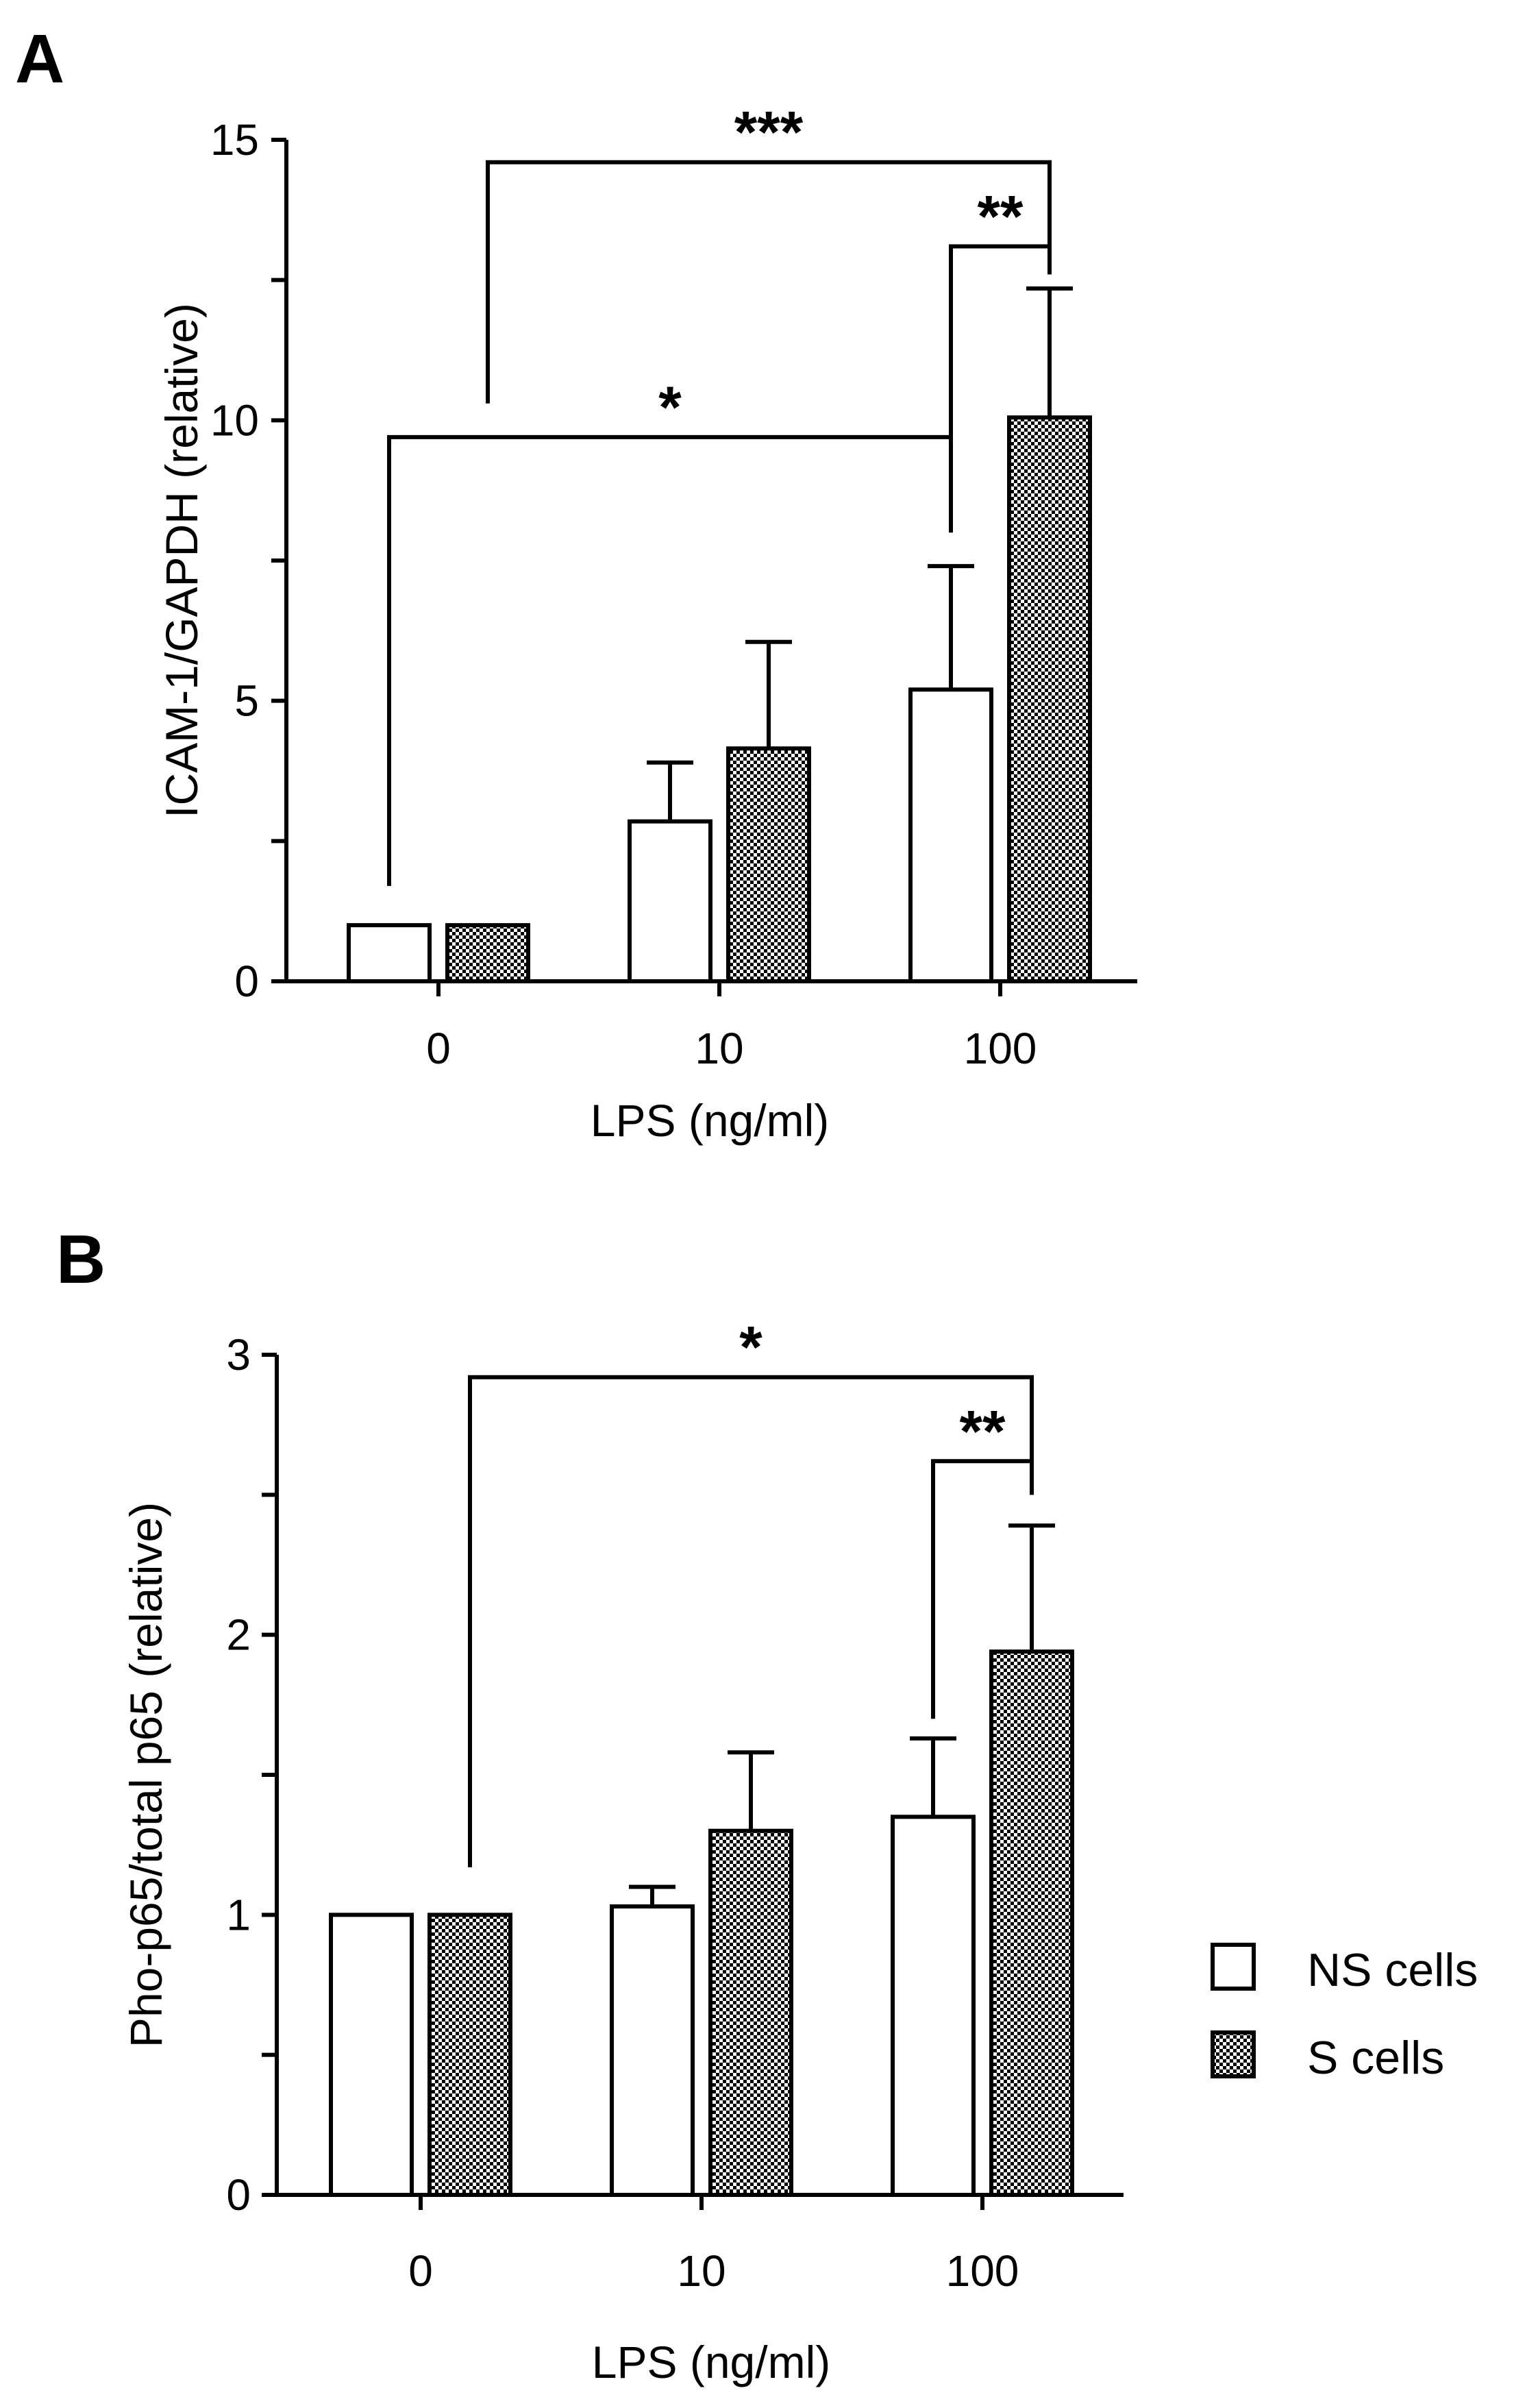  I want to click on panel-a-y-tick-label-0: 0, so click(246, 981).